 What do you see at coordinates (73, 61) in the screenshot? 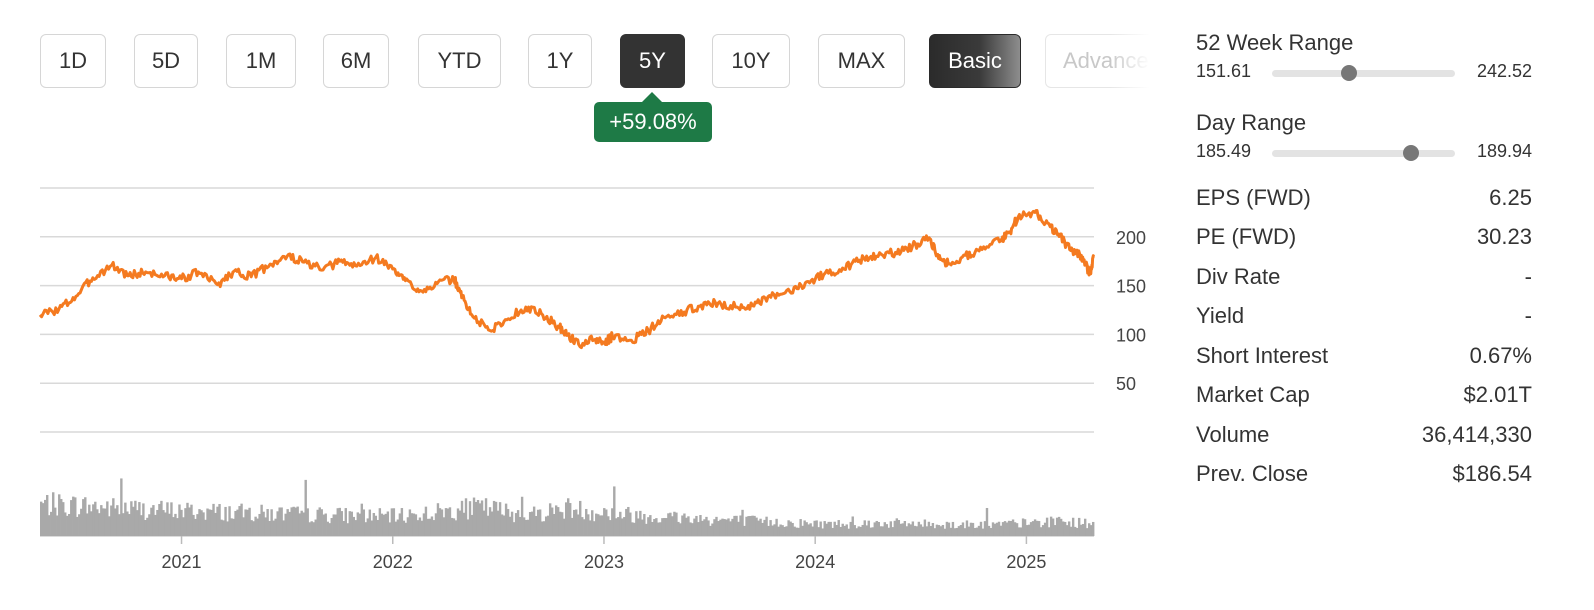
I see `period-1d-button: 1D` at bounding box center [73, 61].